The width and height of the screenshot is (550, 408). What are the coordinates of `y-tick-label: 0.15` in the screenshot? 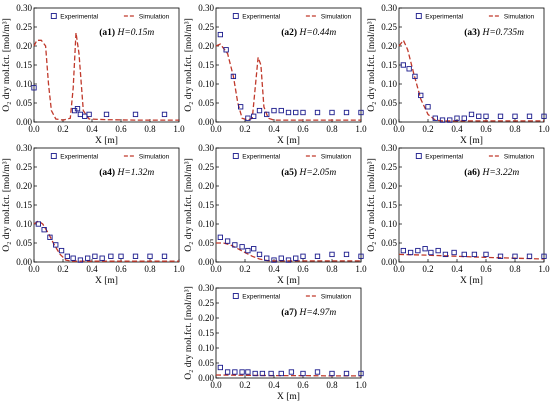 It's located at (24, 205).